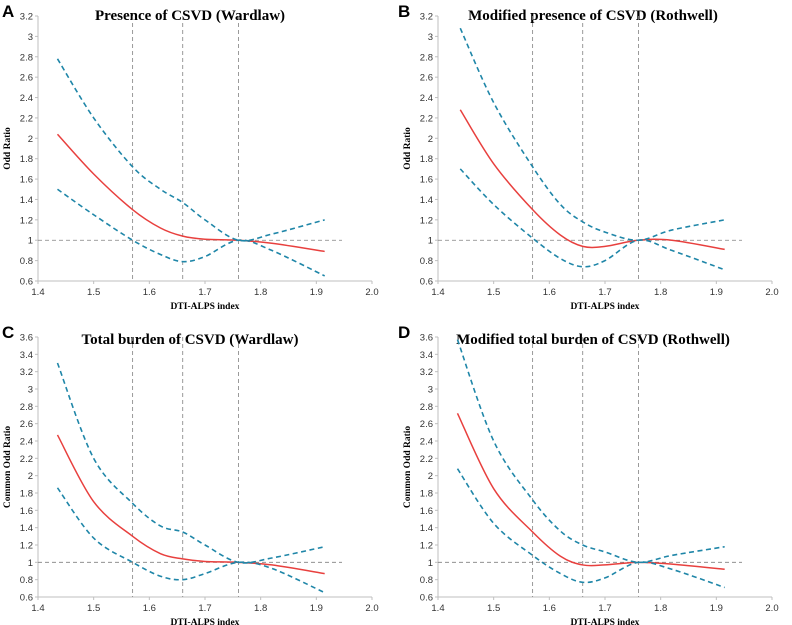 The width and height of the screenshot is (792, 625). Describe the element at coordinates (30, 563) in the screenshot. I see `y-tick-label: 1` at that location.